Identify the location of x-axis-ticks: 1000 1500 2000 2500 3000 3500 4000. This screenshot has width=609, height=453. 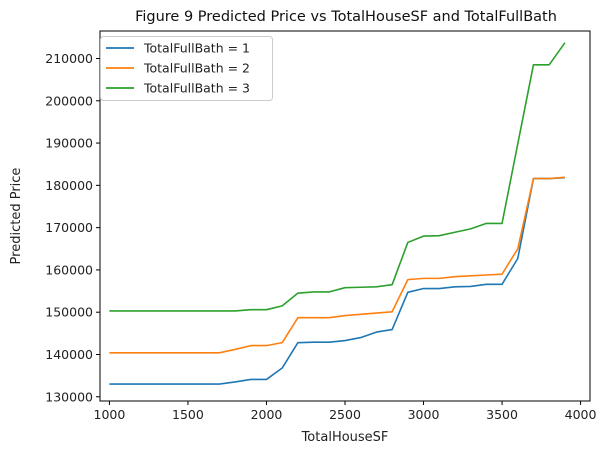
(345, 411).